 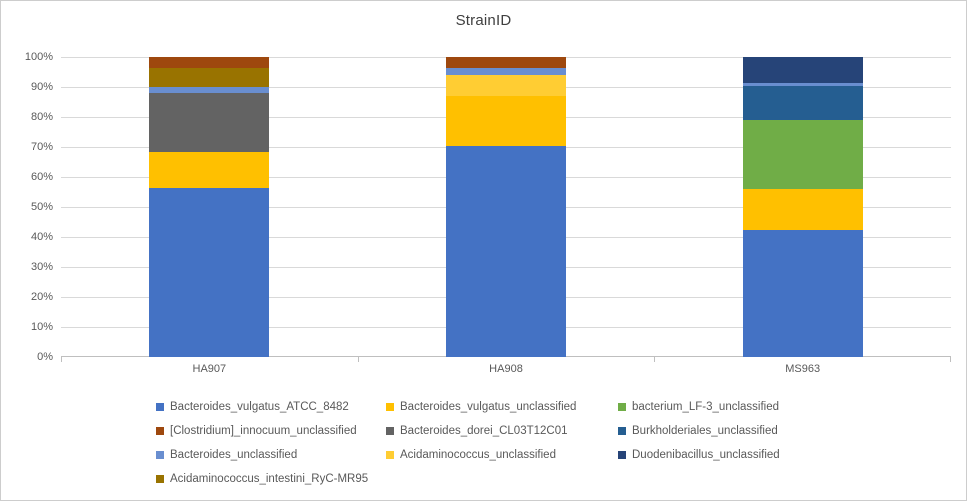 I want to click on legend-label: [Clostridium]_innocuum_unclassified, so click(x=263, y=431).